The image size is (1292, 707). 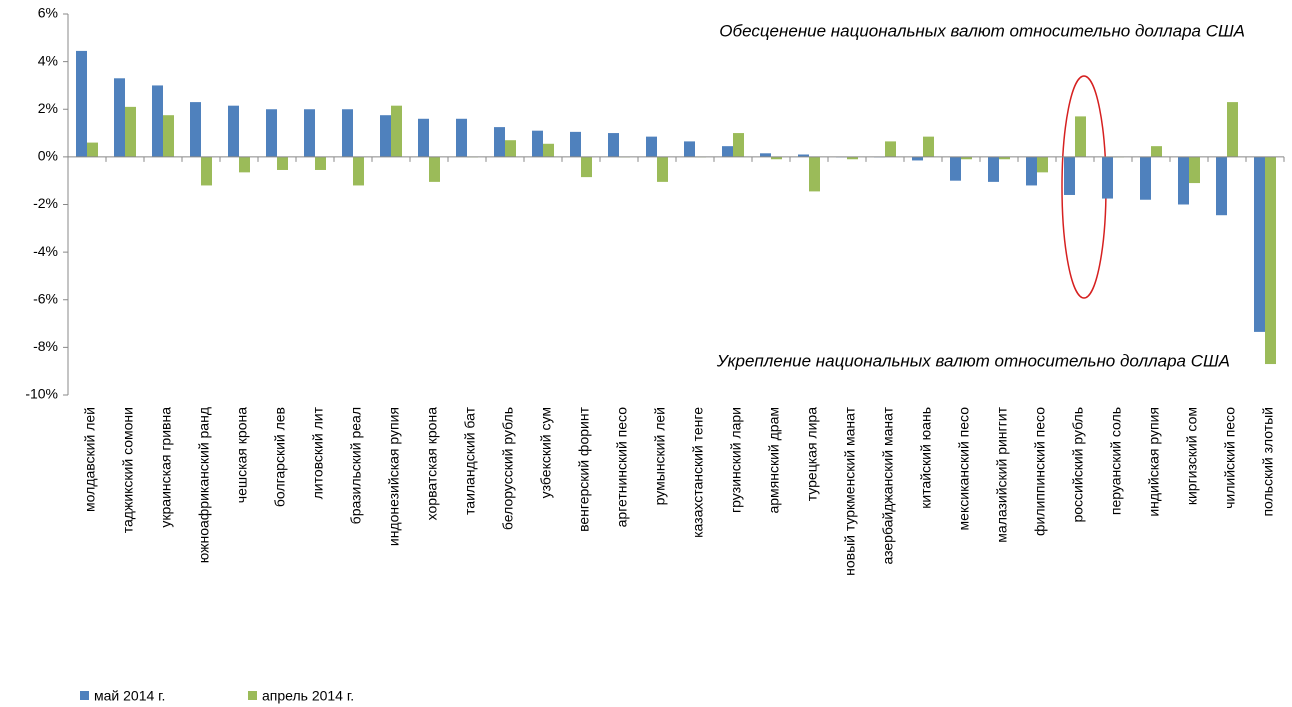 I want to click on x-tick-label: чешская крона, so click(x=242, y=455).